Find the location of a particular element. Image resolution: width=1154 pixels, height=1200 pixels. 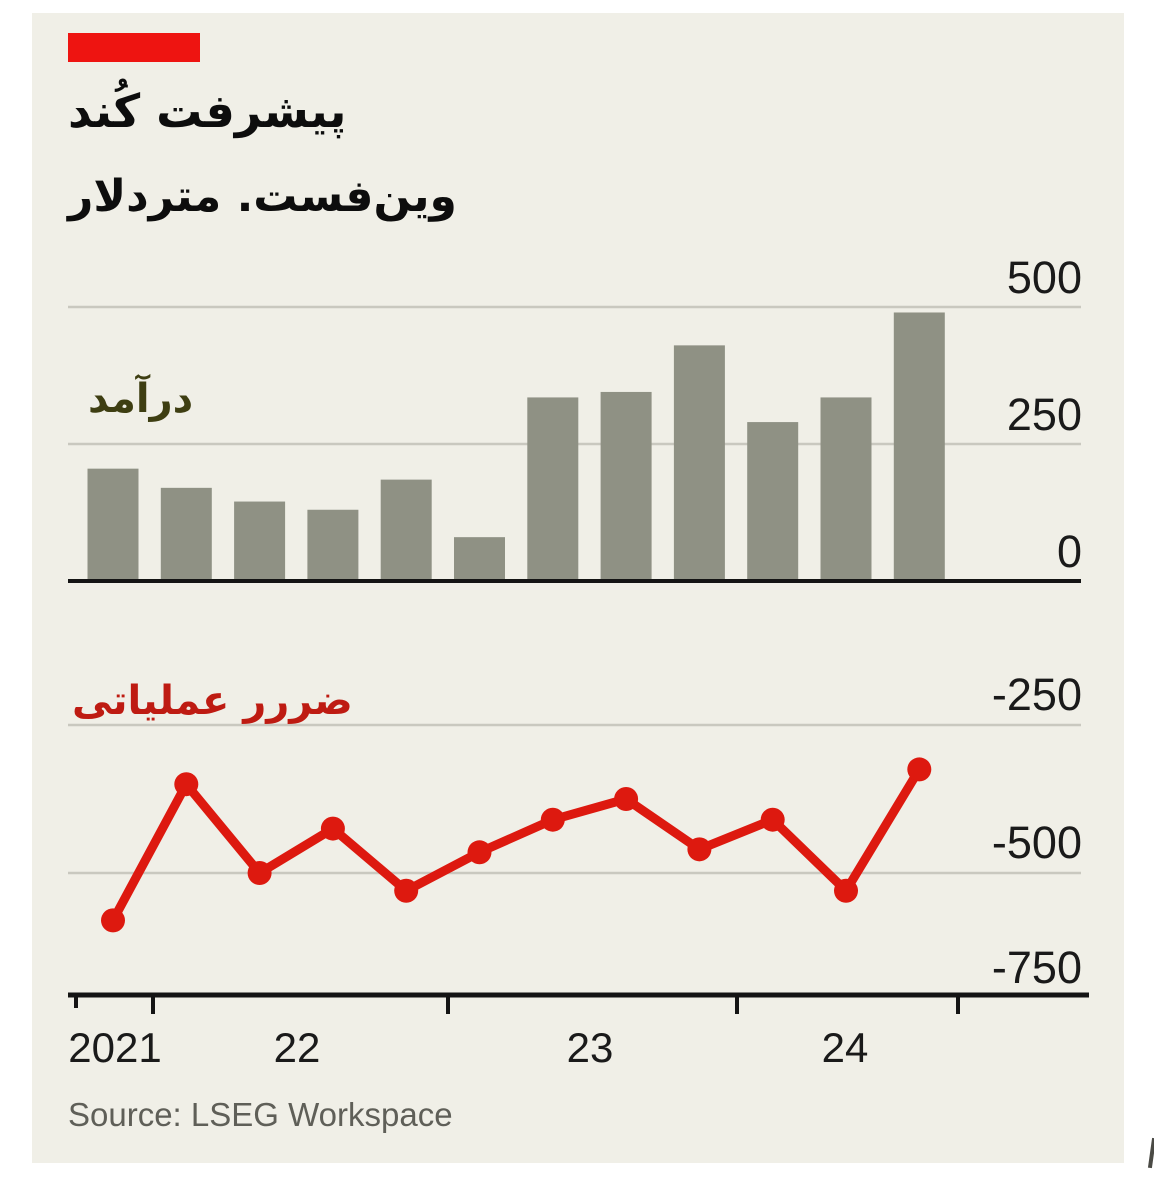

bar-2022 Q2 is located at coordinates (260, 542).